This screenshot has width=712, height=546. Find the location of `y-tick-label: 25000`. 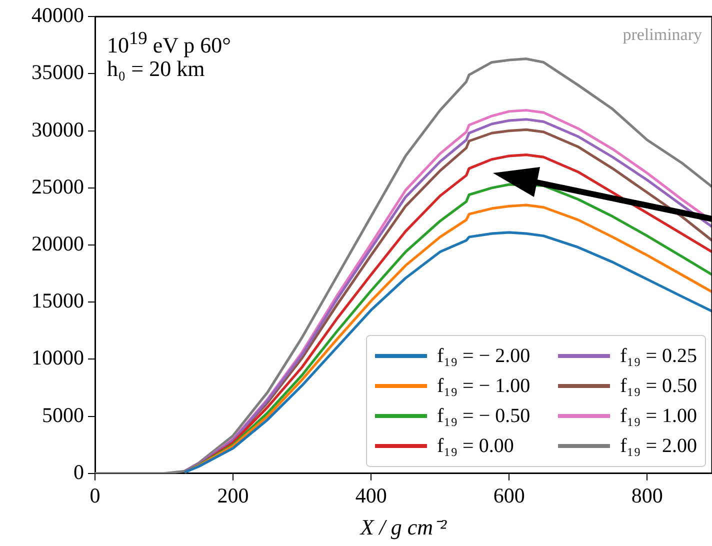

y-tick-label: 25000 is located at coordinates (58, 186).